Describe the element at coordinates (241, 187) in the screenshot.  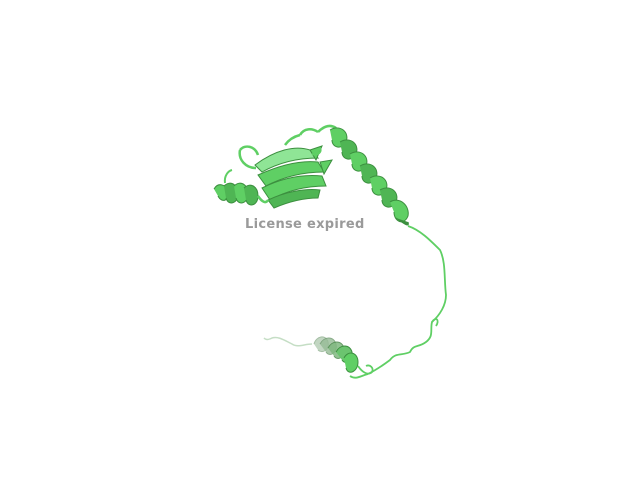
I see `n-terminal-helix` at that location.